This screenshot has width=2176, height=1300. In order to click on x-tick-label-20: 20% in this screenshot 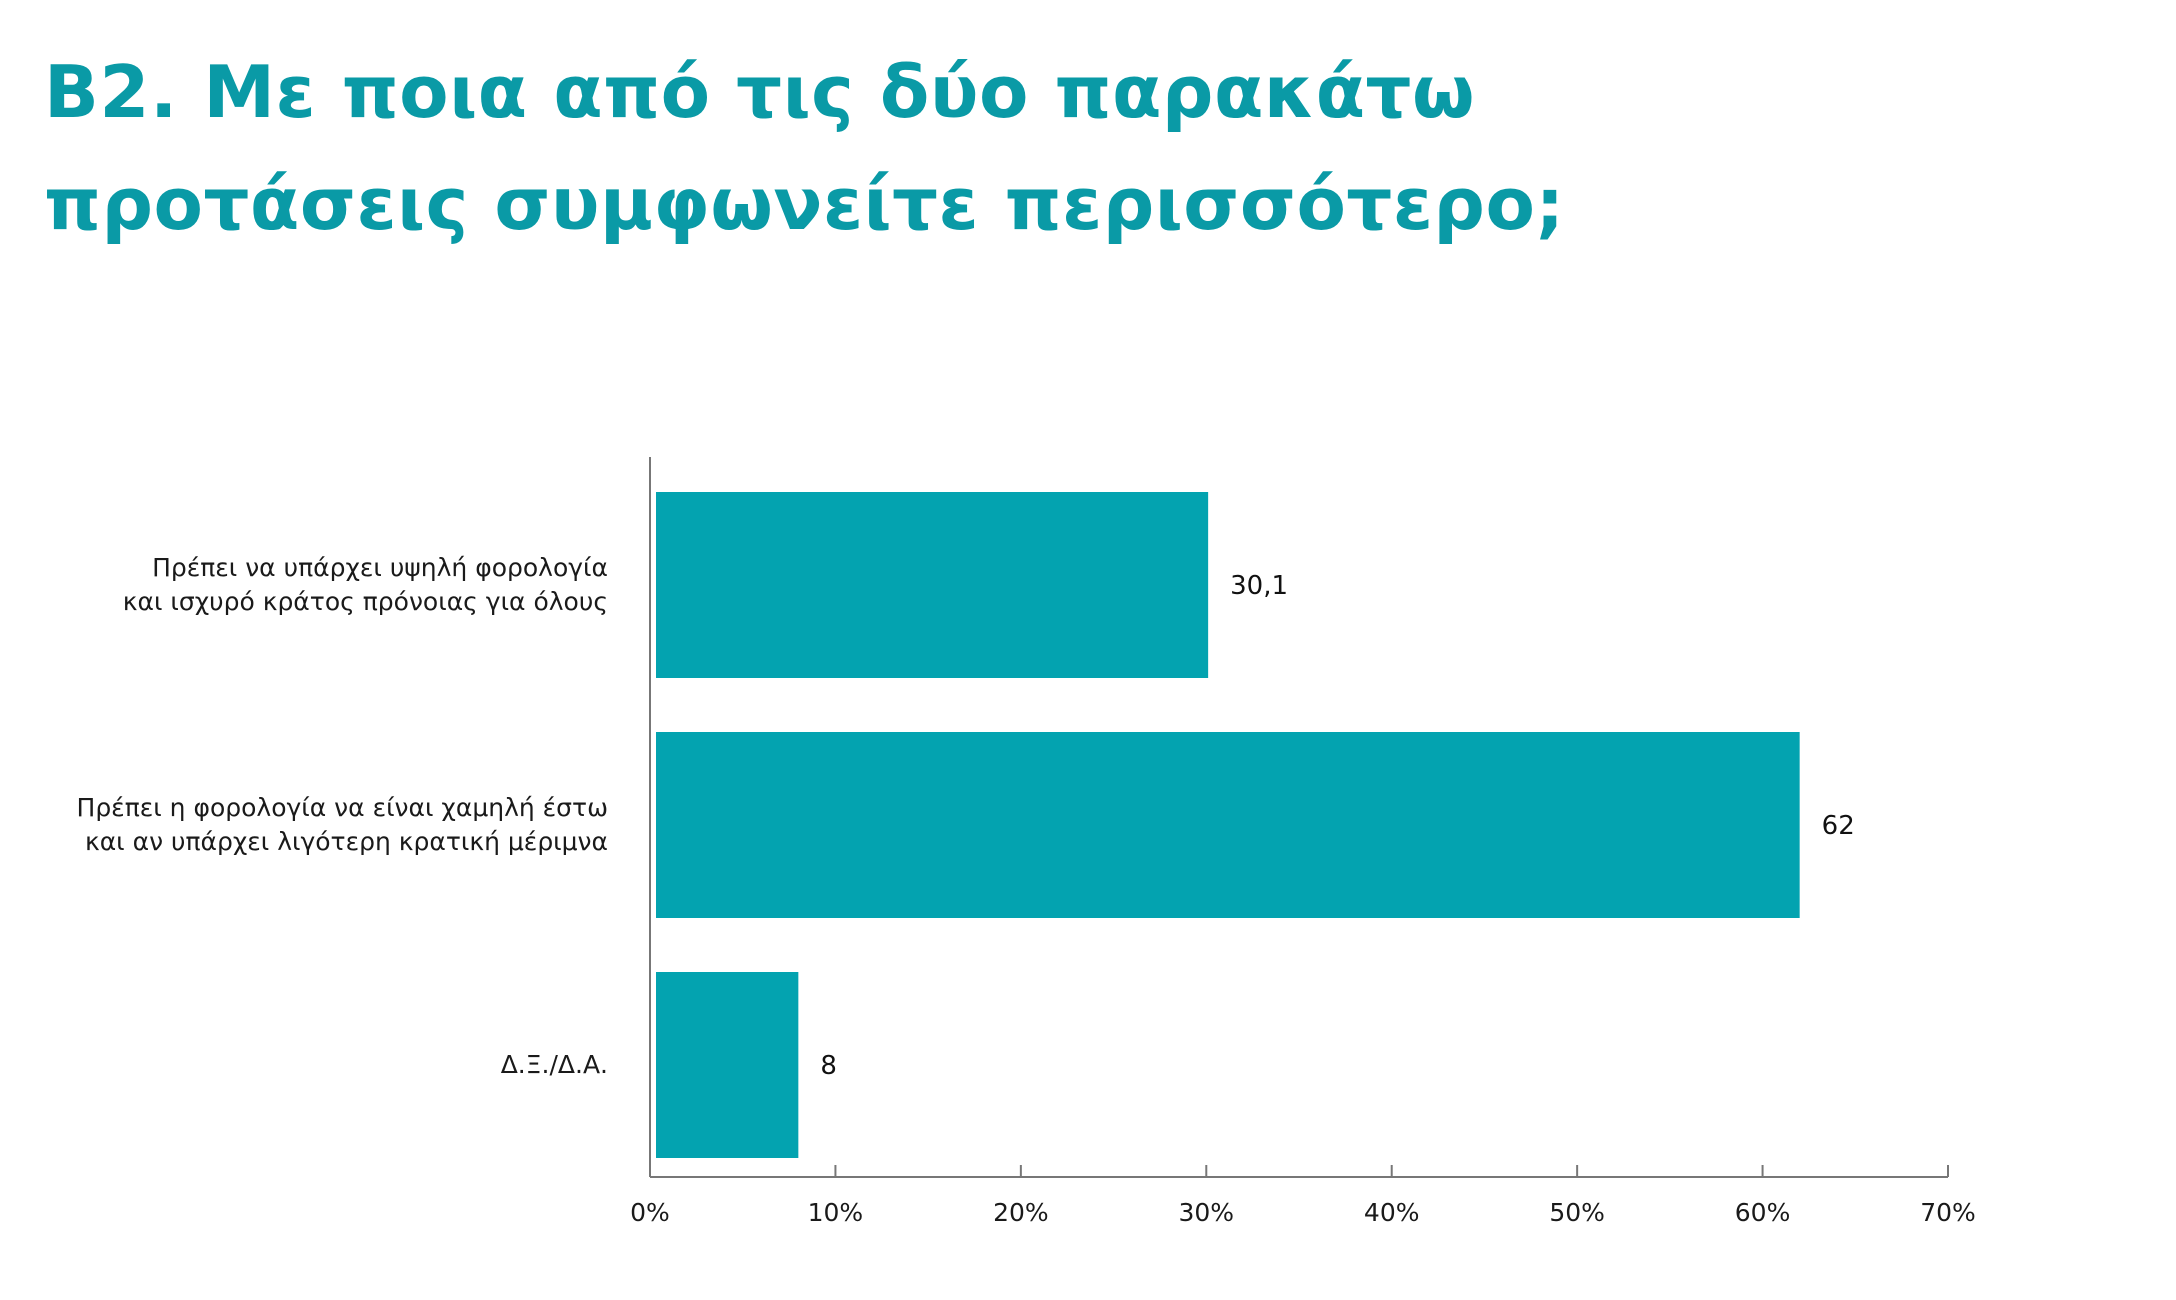, I will do `click(1021, 1212)`.